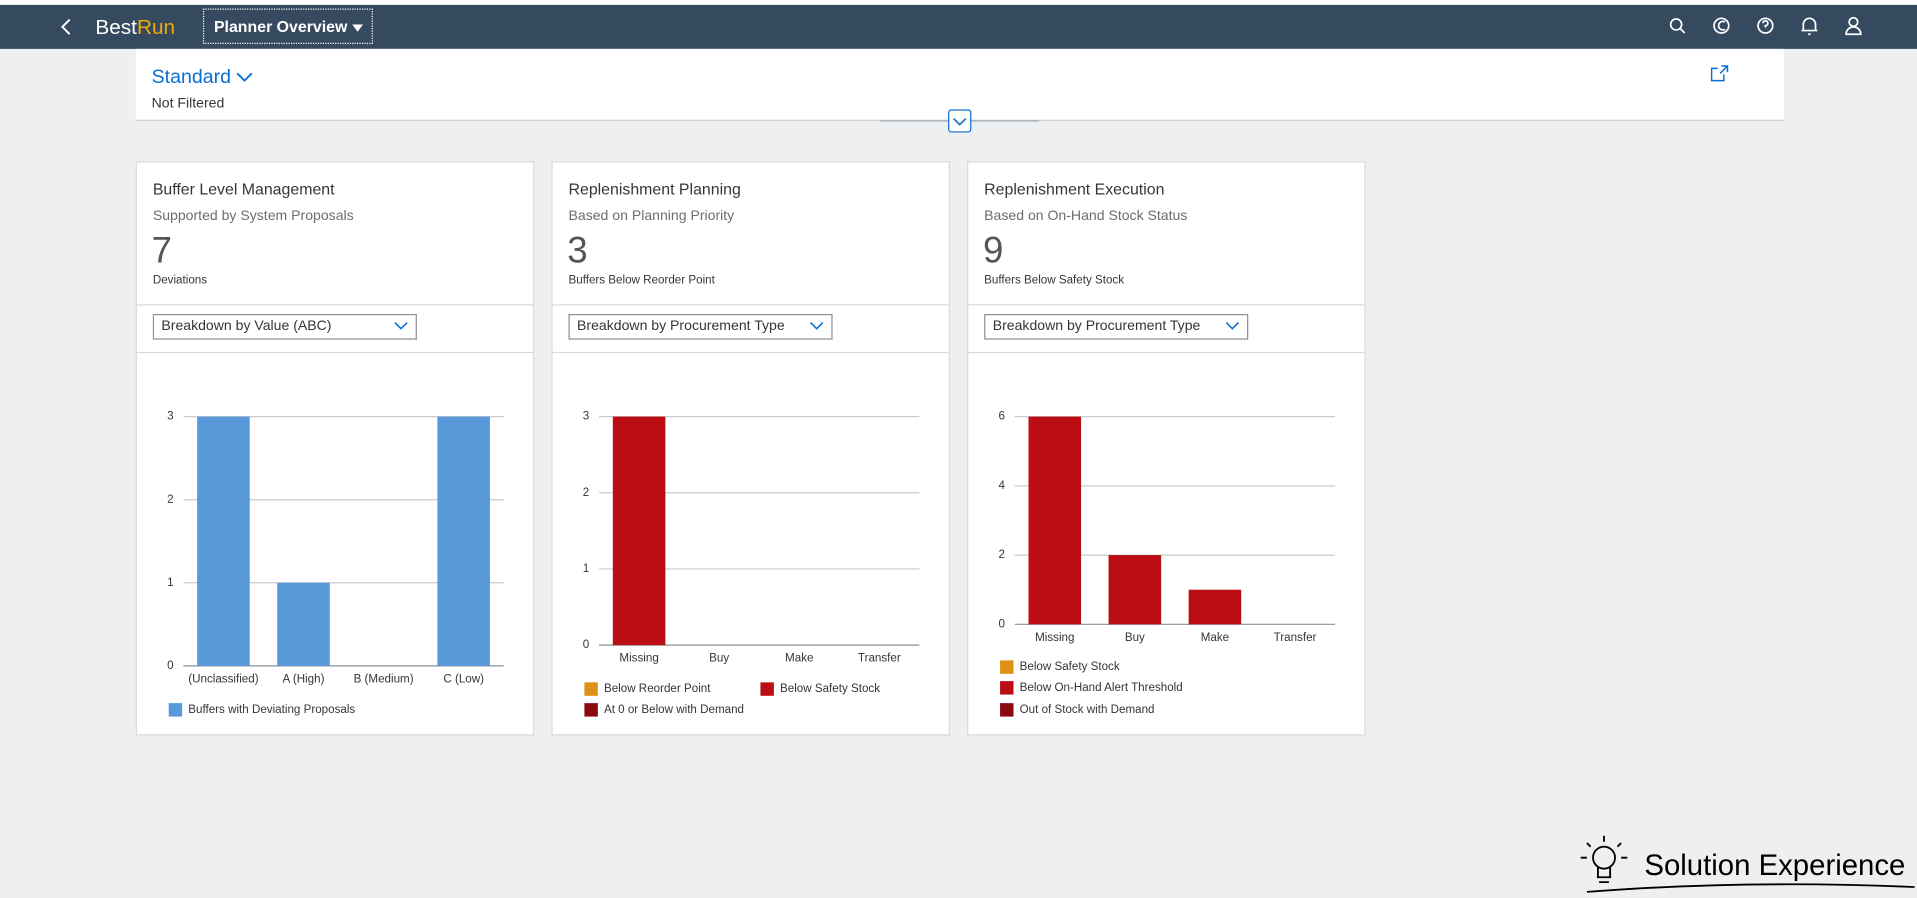 The image size is (1917, 898). I want to click on x-tick-label: (Unclassified), so click(223, 678).